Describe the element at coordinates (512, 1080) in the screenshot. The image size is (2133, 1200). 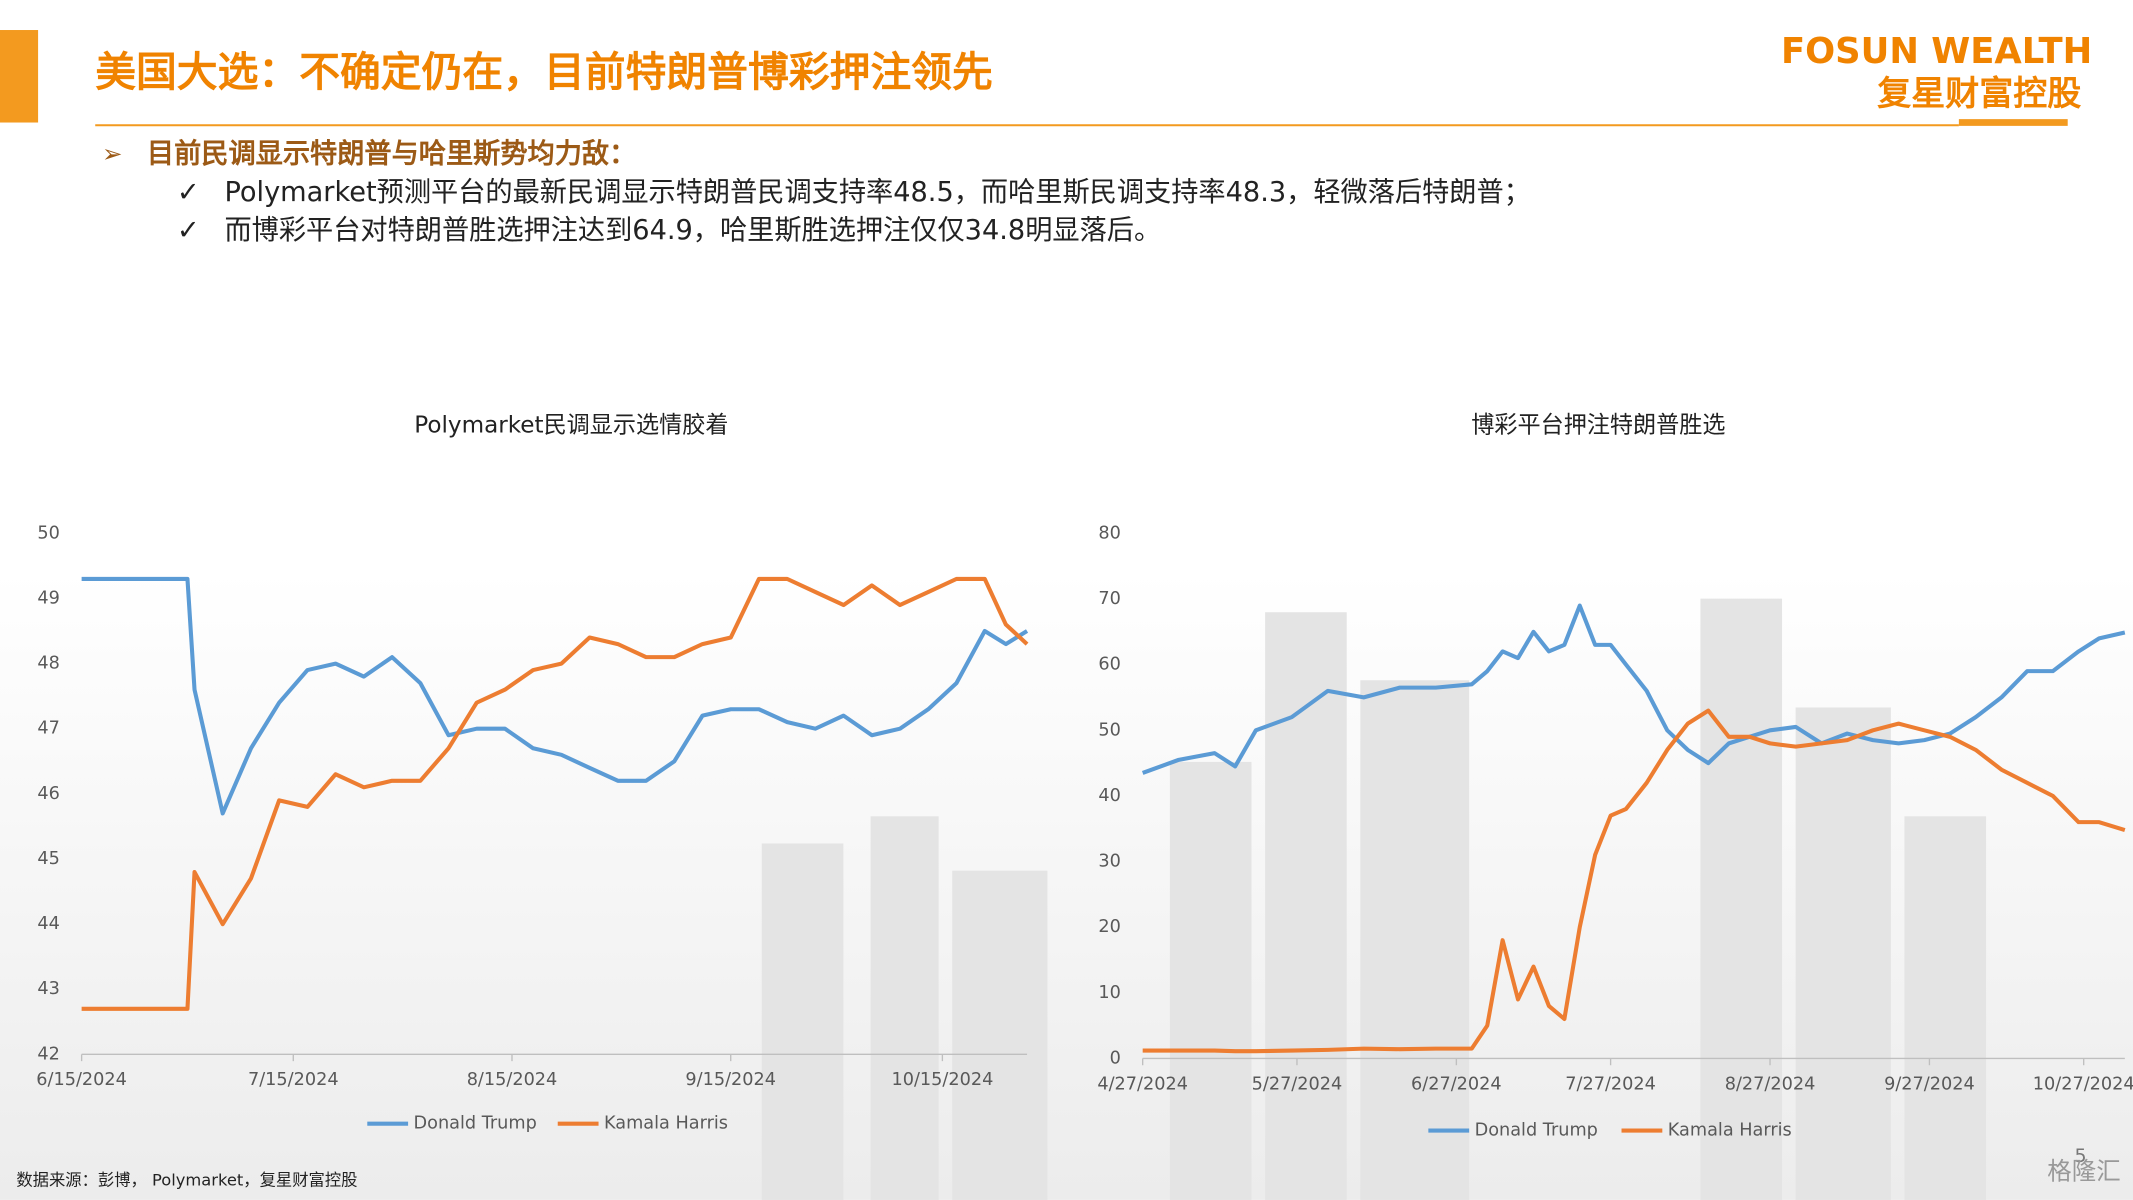
I see `x-tick-label: 8/15/2024` at that location.